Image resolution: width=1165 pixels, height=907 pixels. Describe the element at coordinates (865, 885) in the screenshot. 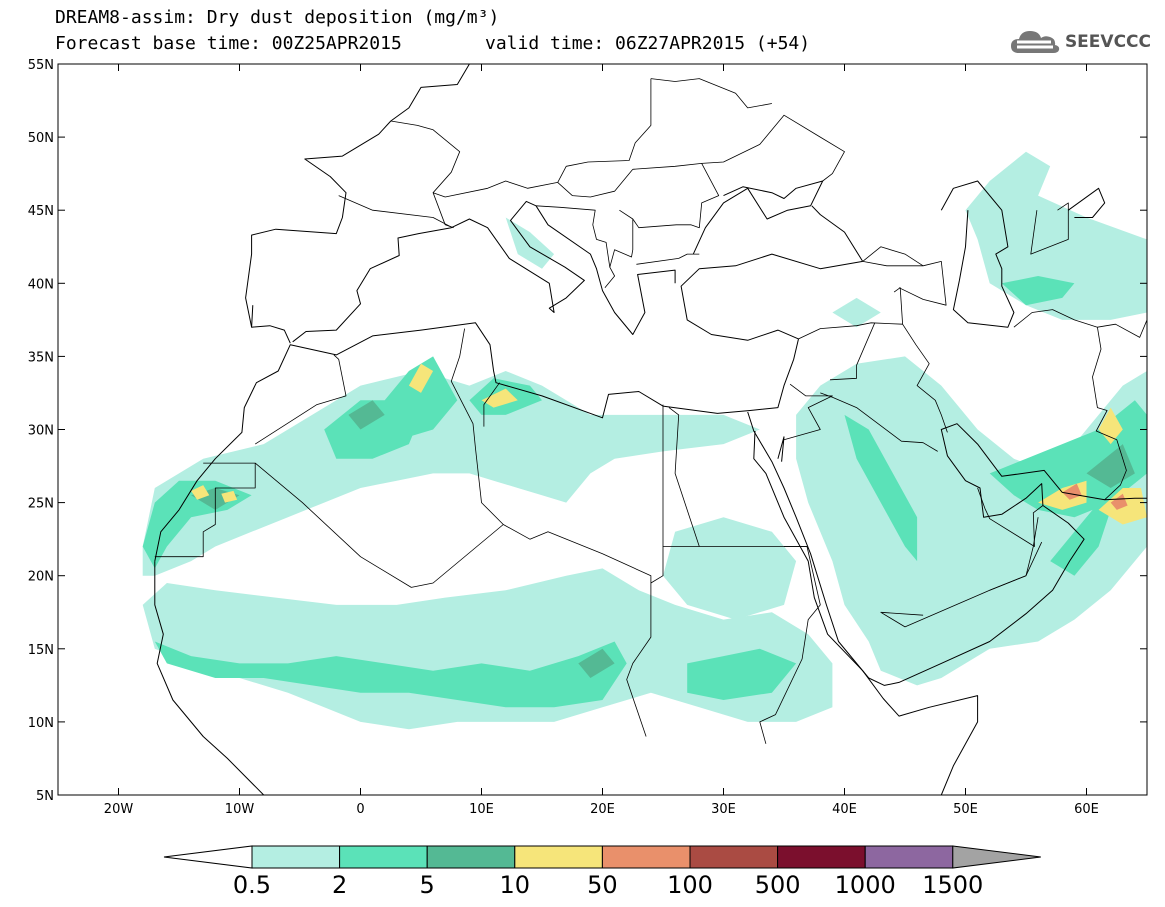

I see `colorbar-label: 1000` at that location.